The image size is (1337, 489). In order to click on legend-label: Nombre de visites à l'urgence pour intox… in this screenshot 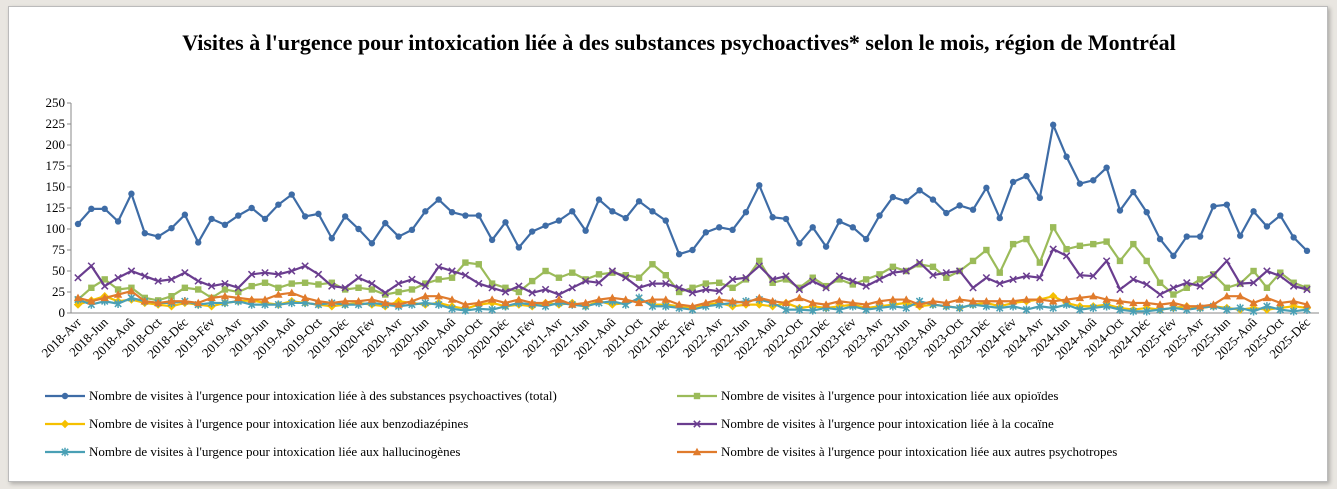, I will do `click(323, 395)`.